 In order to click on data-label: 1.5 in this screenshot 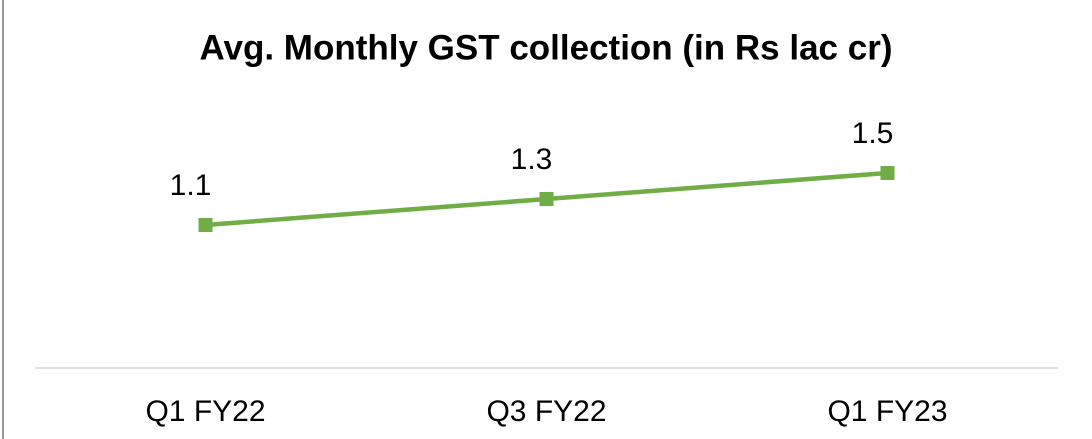, I will do `click(873, 133)`.